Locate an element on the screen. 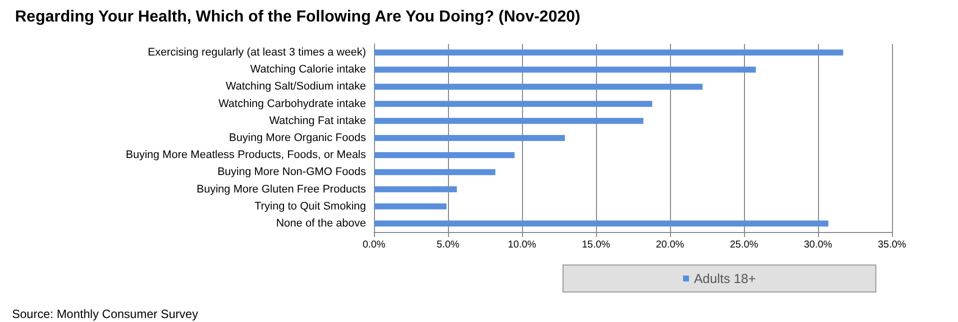 Image resolution: width=958 pixels, height=322 pixels. y-tick-label: Buying More Meatless Products, Foods, or Meals is located at coordinates (246, 155).